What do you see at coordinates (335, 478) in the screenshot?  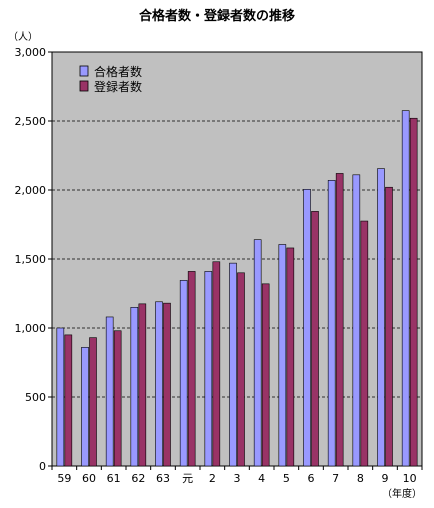 I see `x-tick-label: 7` at bounding box center [335, 478].